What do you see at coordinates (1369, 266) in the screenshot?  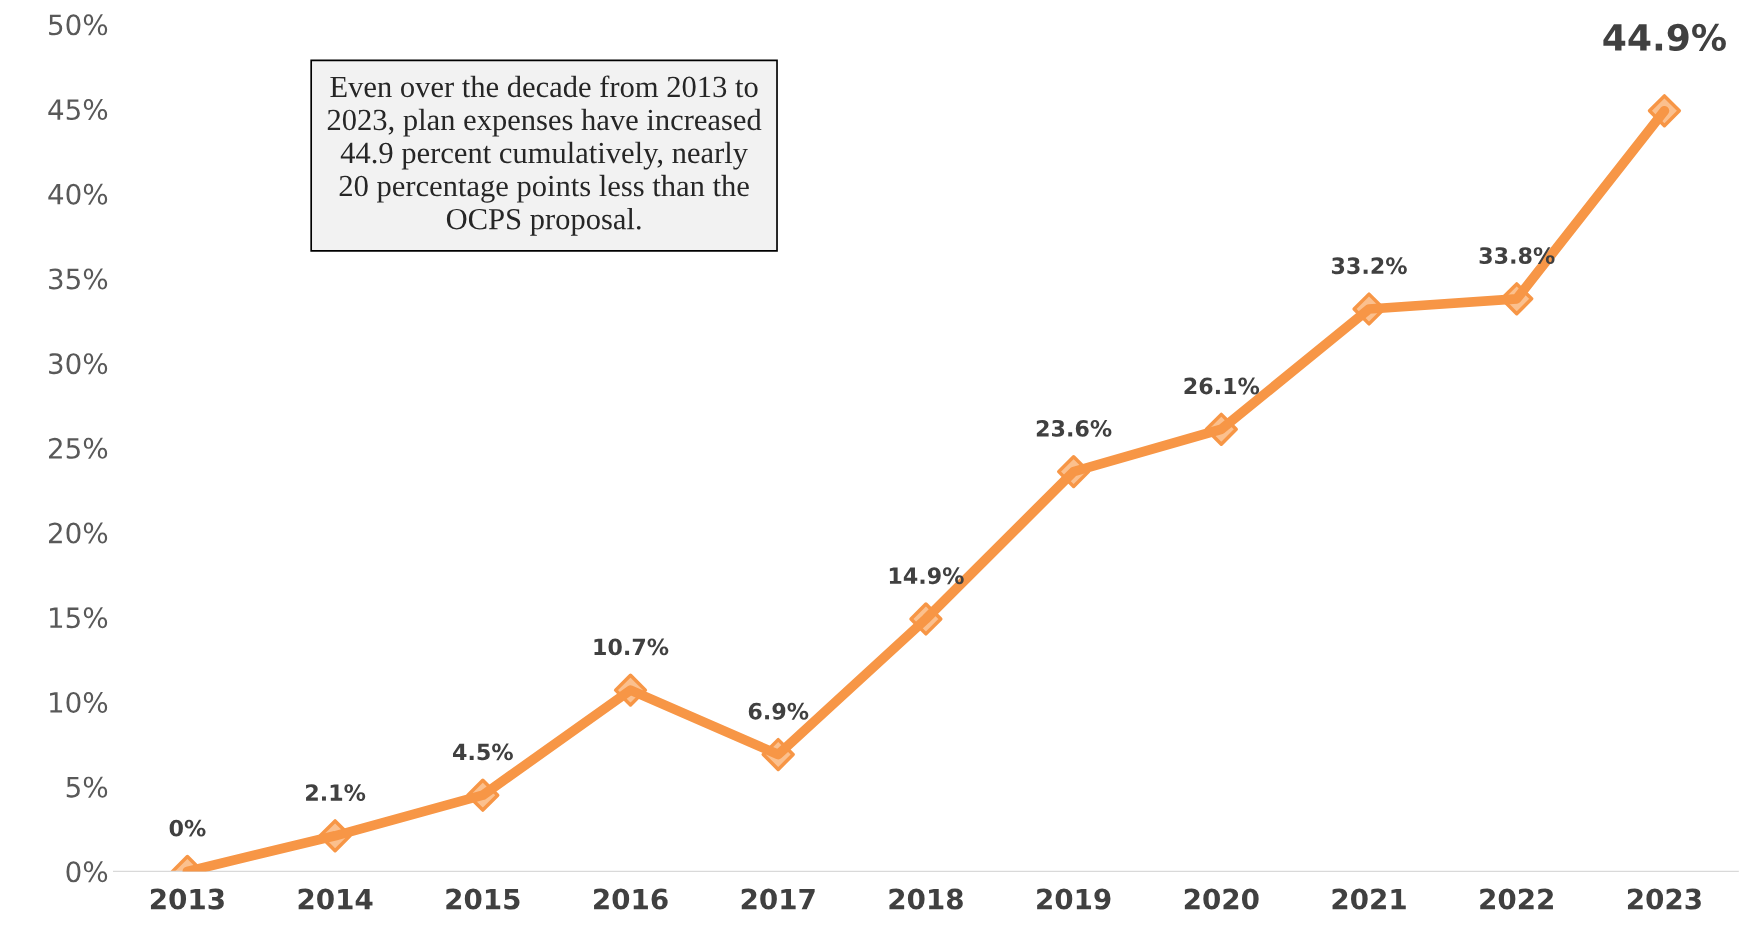 I see `data-label: 33.2%` at bounding box center [1369, 266].